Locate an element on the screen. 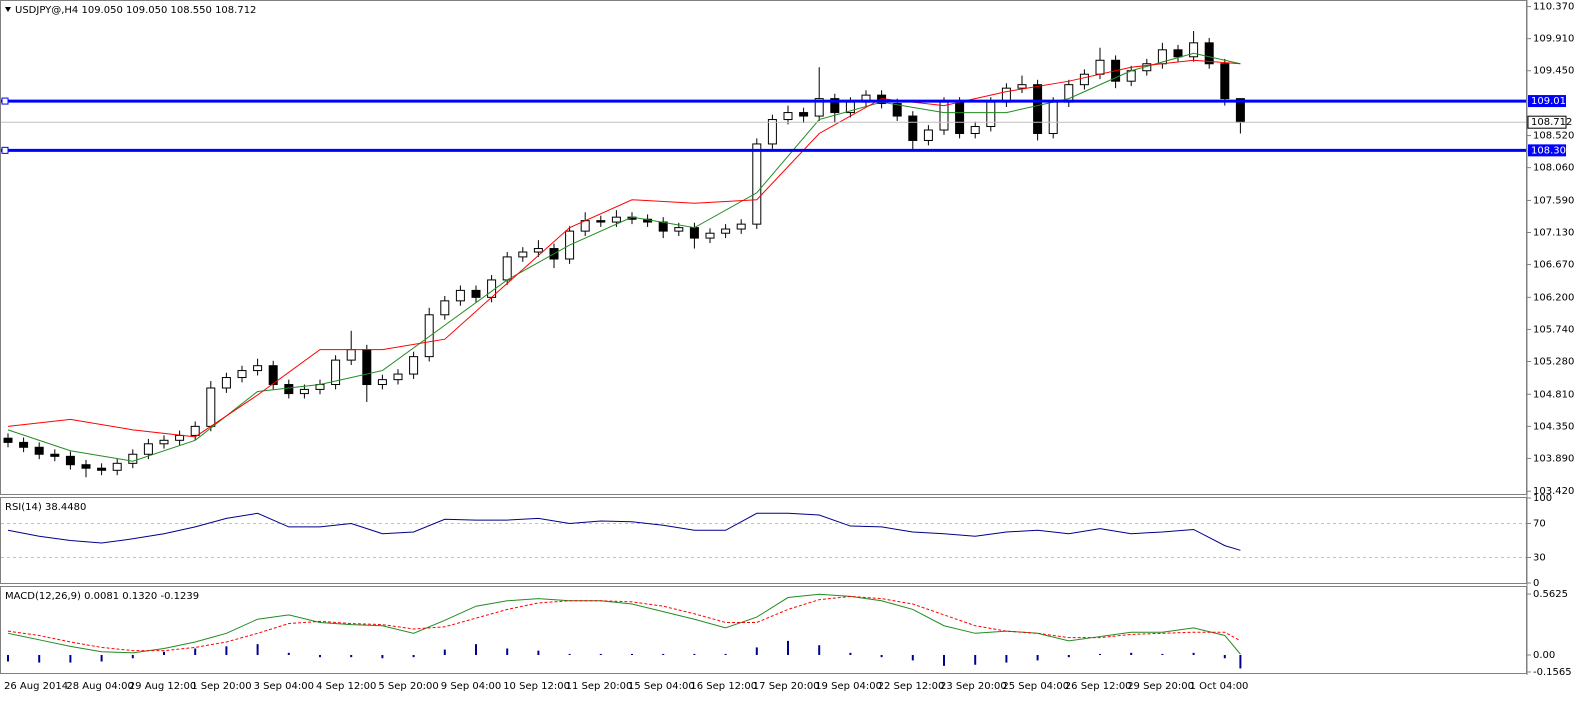 Image resolution: width=1596 pixels, height=705 pixels. x-tick-label: 11 Sep 20:00 is located at coordinates (599, 686).